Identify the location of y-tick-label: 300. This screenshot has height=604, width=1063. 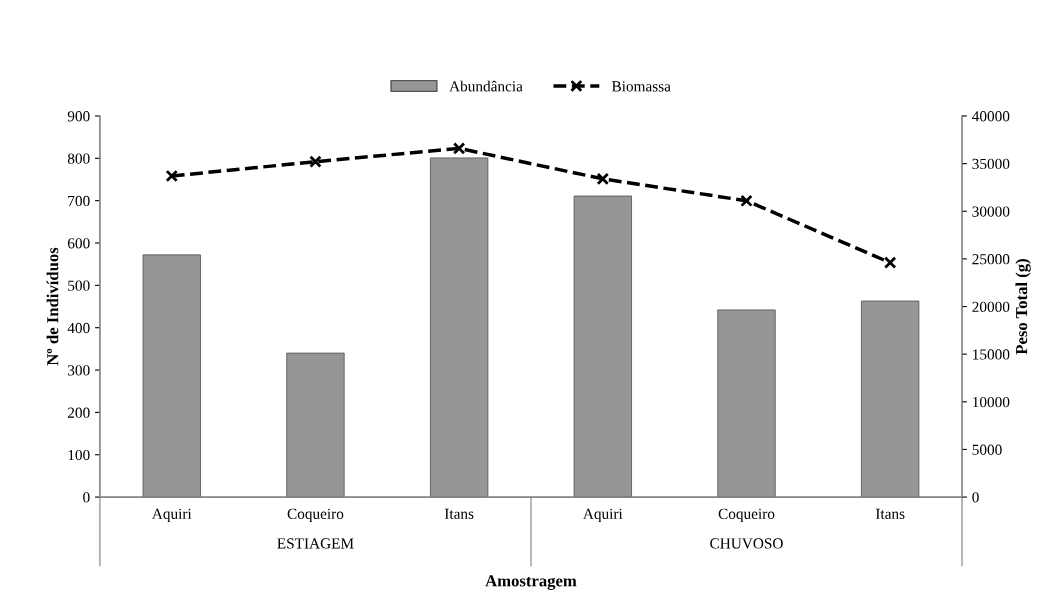
(79, 370).